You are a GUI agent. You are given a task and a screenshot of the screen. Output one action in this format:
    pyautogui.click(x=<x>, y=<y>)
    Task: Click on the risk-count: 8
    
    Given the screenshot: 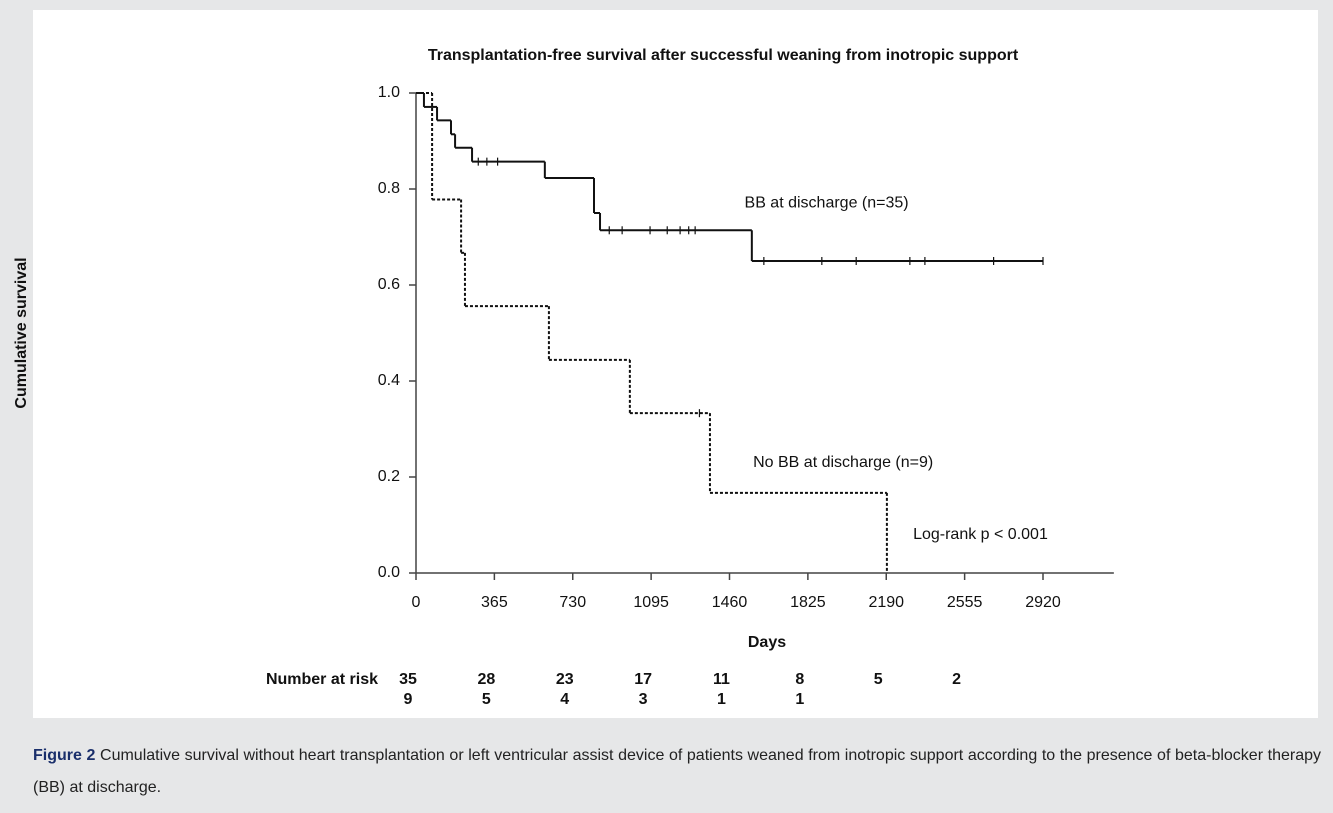 What is the action you would take?
    pyautogui.click(x=799, y=679)
    